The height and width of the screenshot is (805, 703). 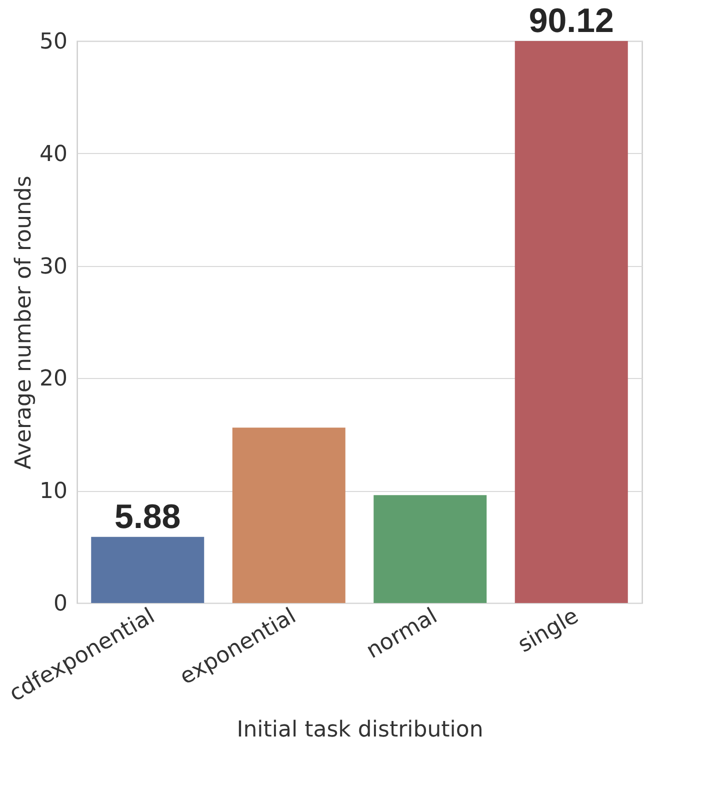 I want to click on y-axis-title: Average number of rounds, so click(x=24, y=323).